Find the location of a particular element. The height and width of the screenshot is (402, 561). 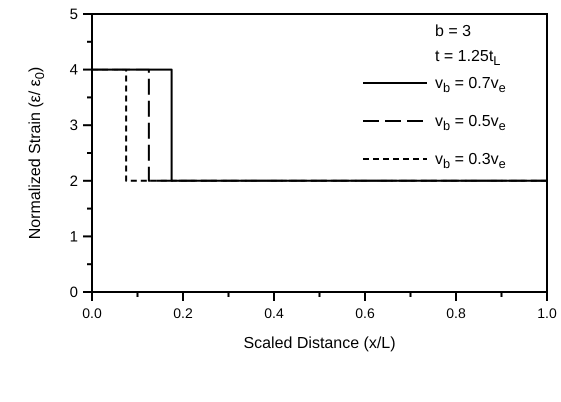

annotation: t = 1.25t$_{L}$ is located at coordinates (467, 58).